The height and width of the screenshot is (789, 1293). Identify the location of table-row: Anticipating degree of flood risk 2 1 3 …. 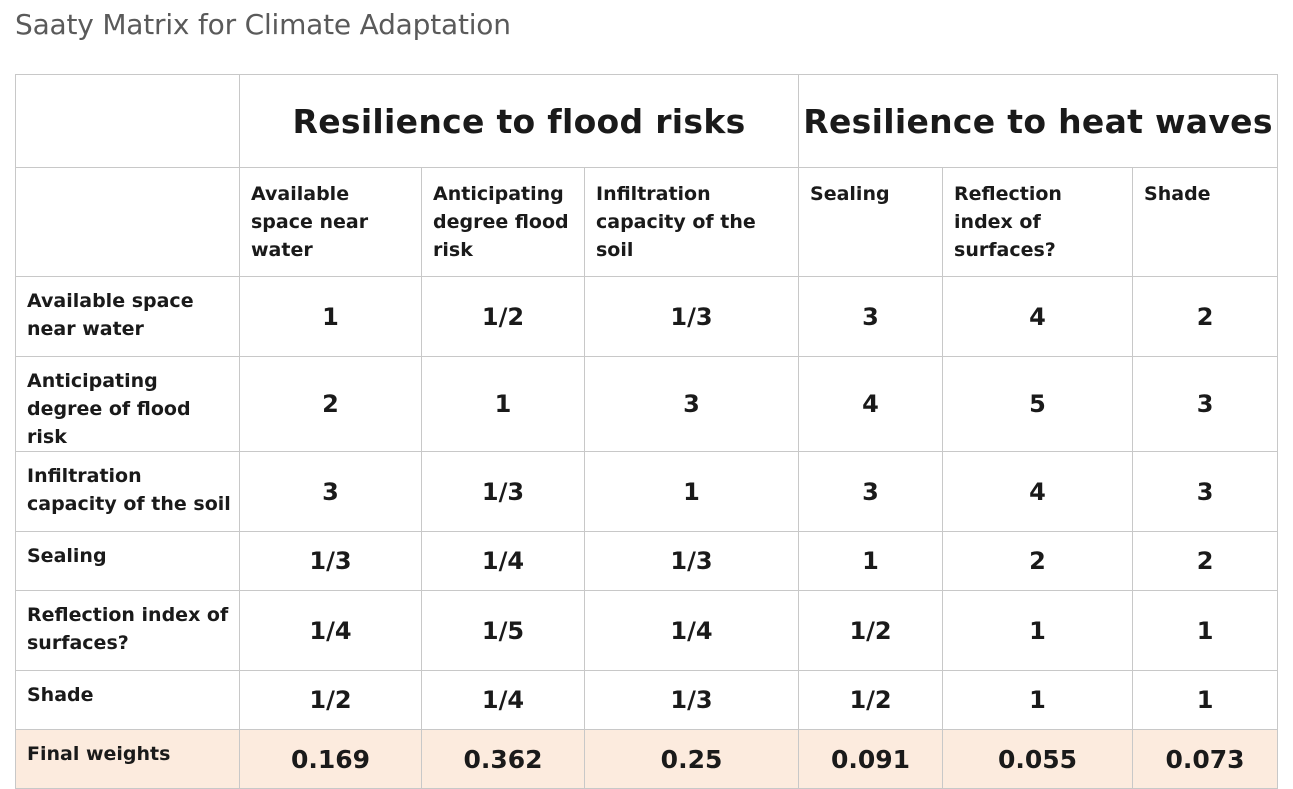
(647, 404).